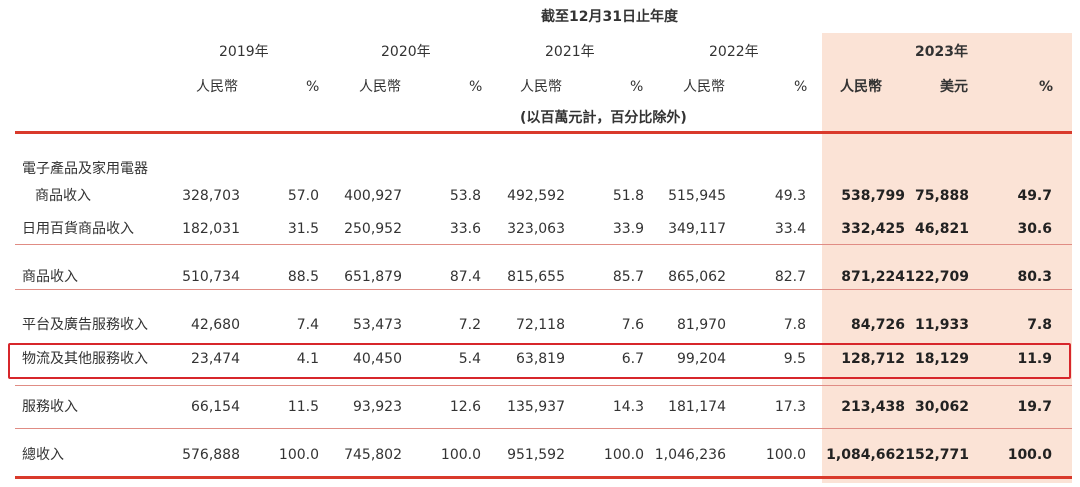 The image size is (1080, 487). Describe the element at coordinates (937, 455) in the screenshot. I see `table-cell: 152,771` at that location.